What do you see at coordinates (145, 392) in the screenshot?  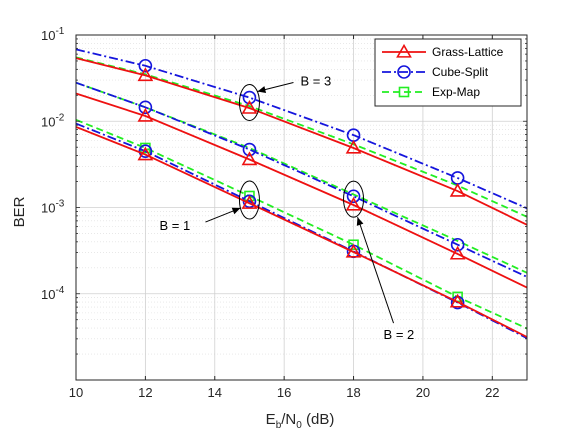 I see `x-tick-label: 12` at bounding box center [145, 392].